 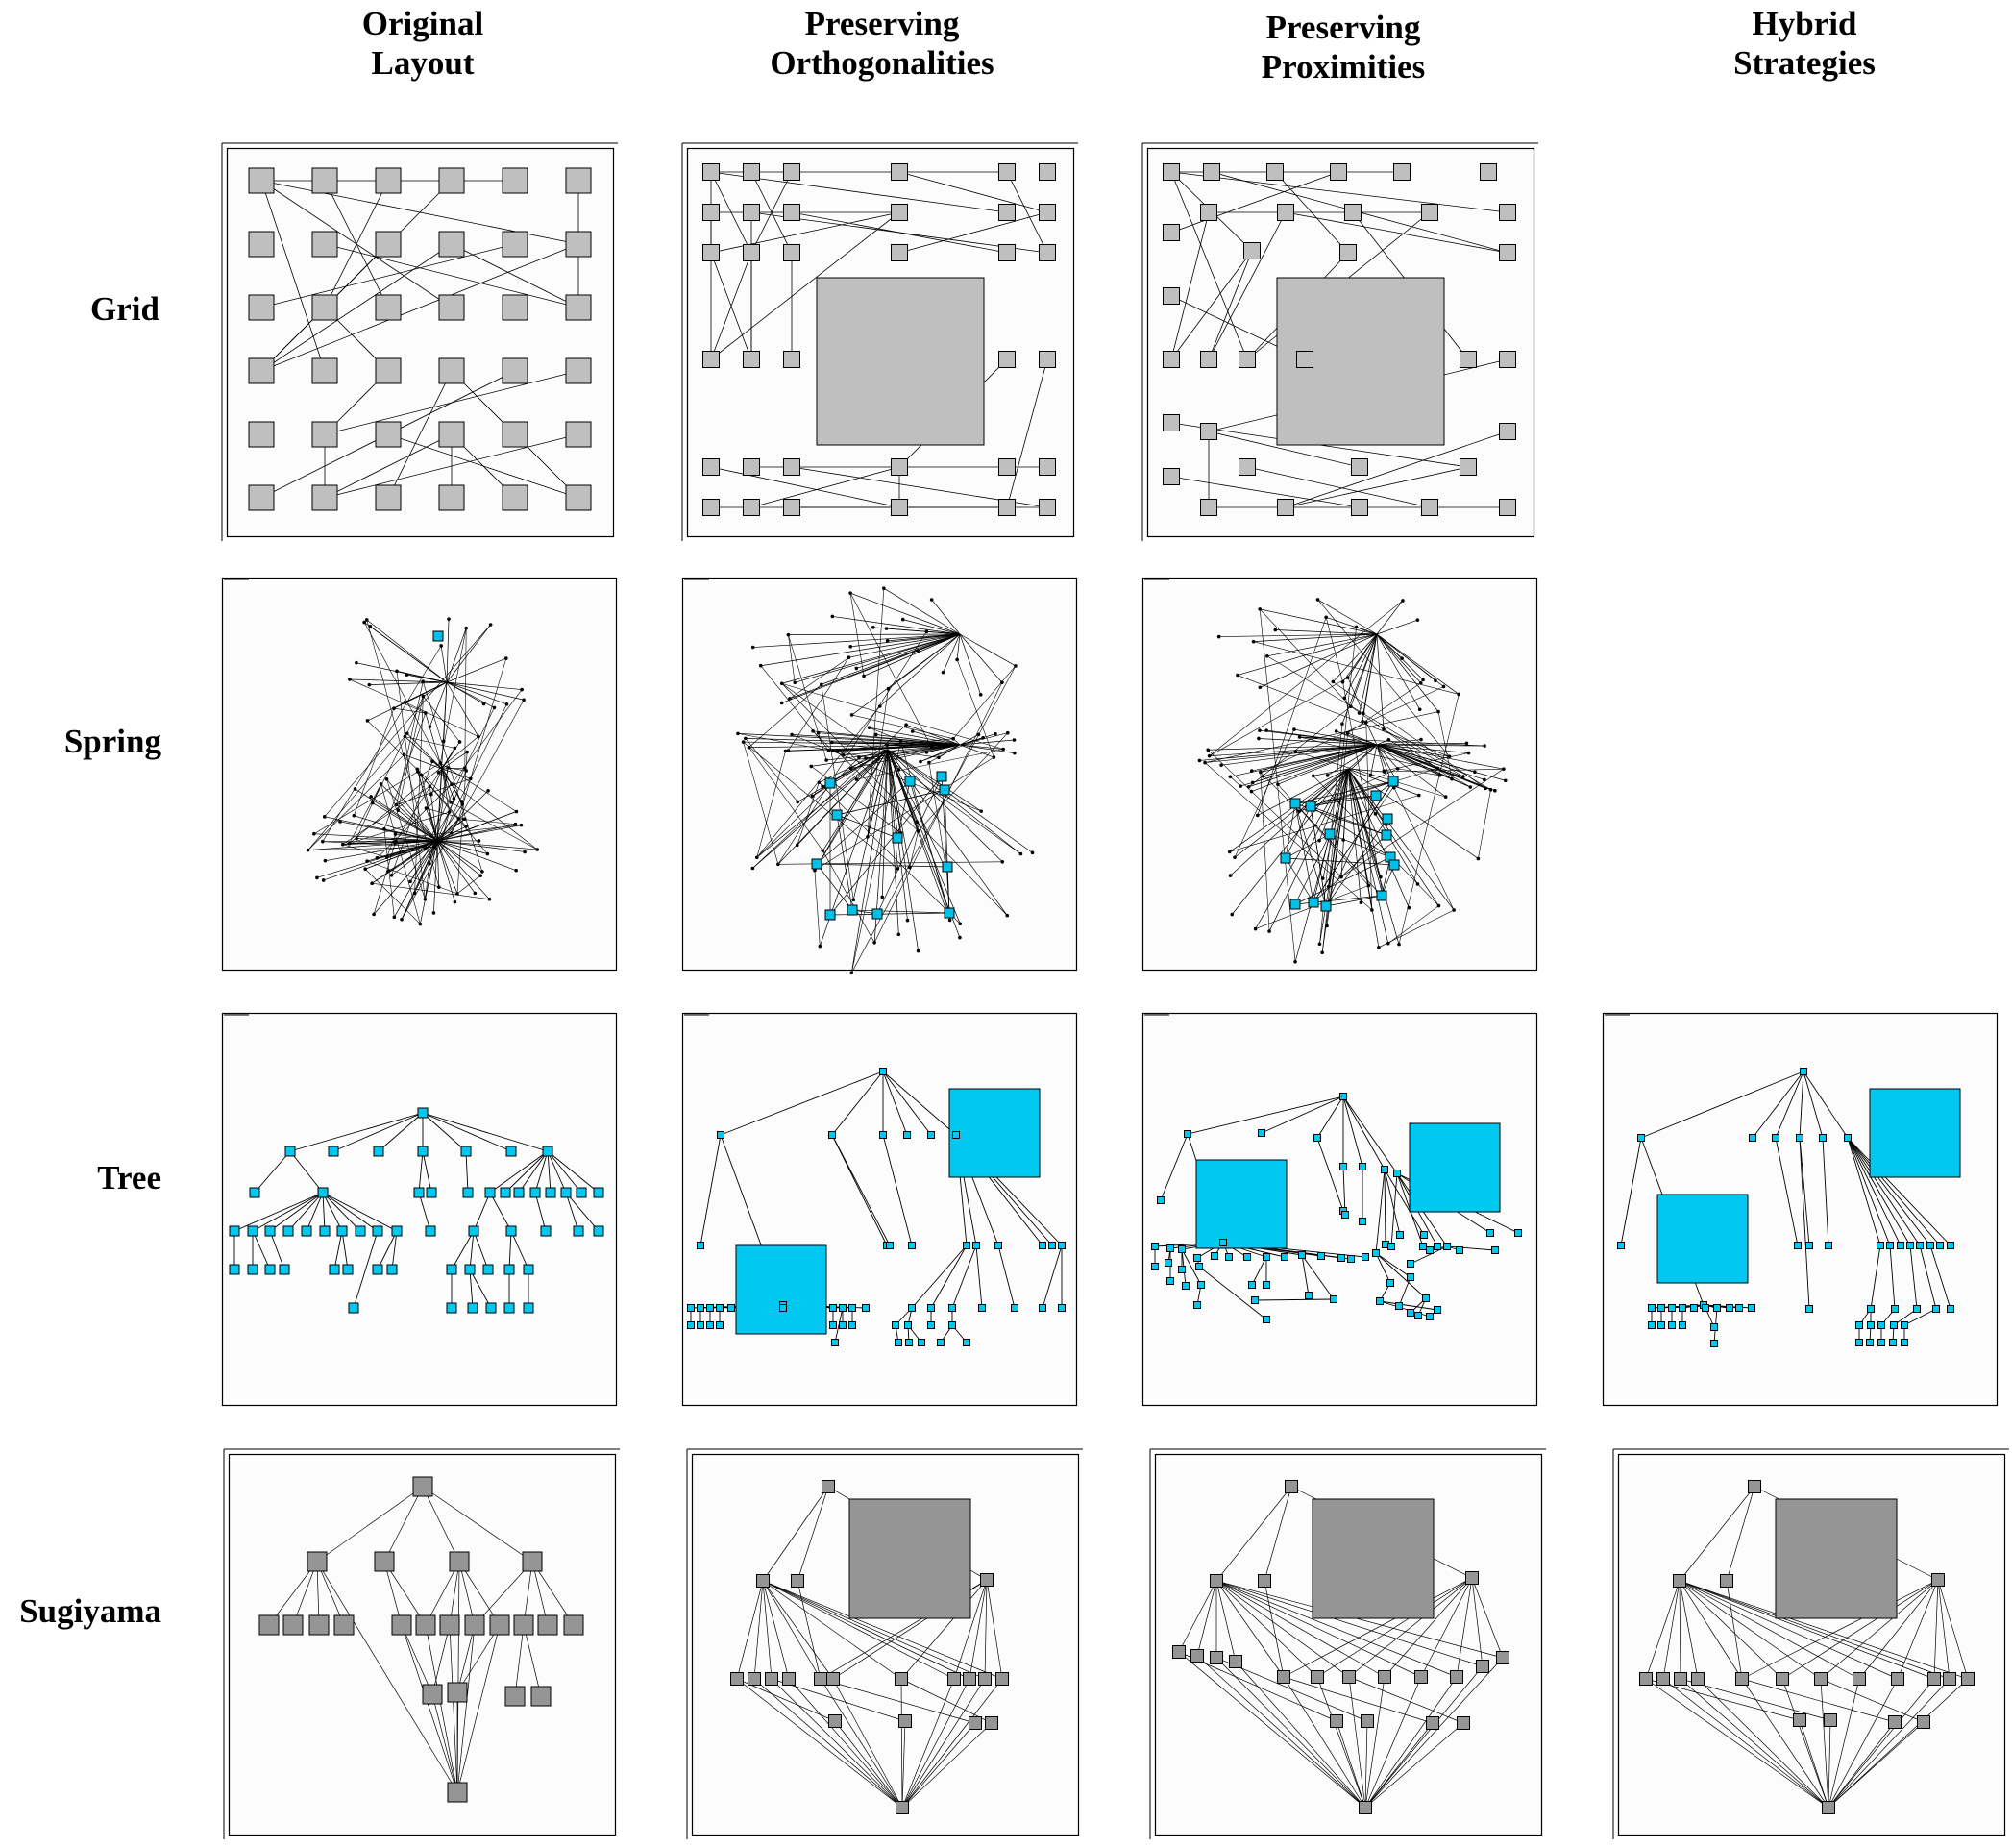 What do you see at coordinates (881, 341) in the screenshot?
I see `panel-grid-orthogonal` at bounding box center [881, 341].